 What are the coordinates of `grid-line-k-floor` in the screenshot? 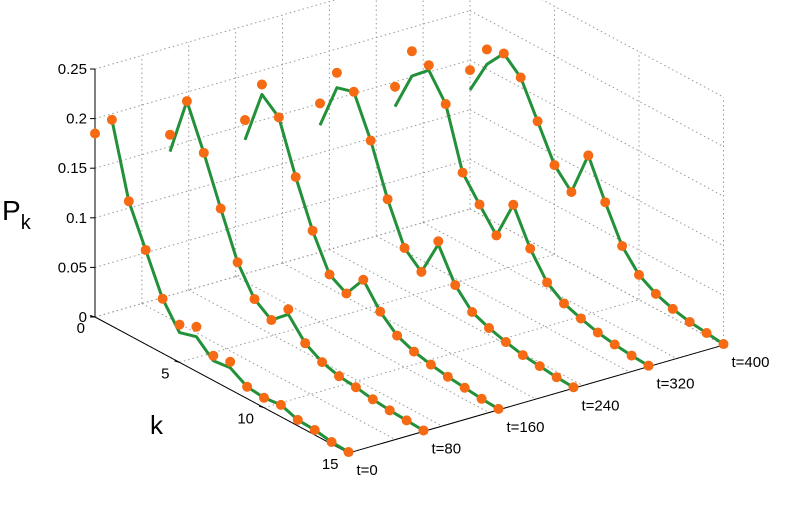 It's located at (367, 308).